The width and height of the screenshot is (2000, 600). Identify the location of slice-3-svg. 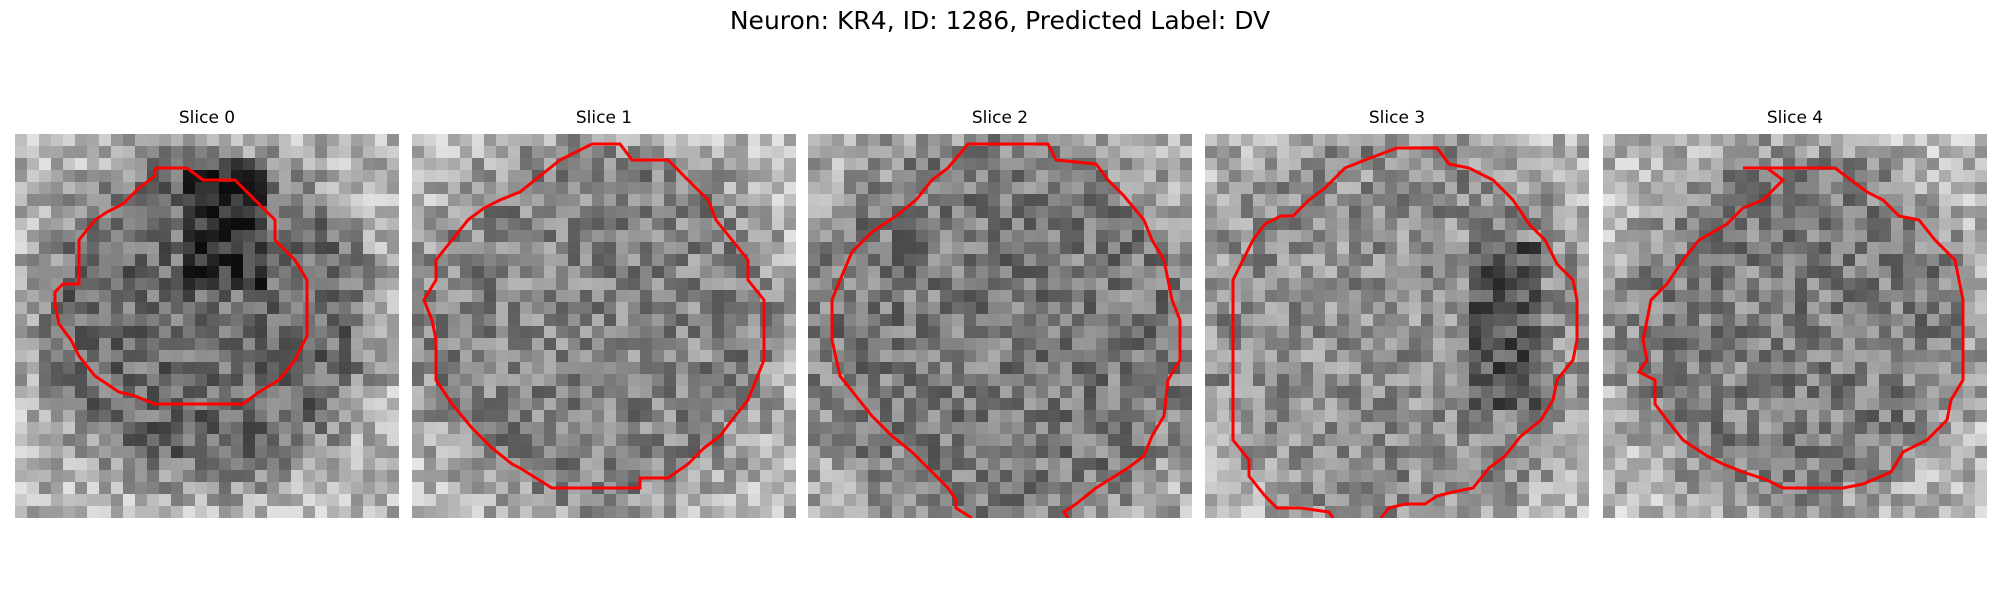
(1397, 326).